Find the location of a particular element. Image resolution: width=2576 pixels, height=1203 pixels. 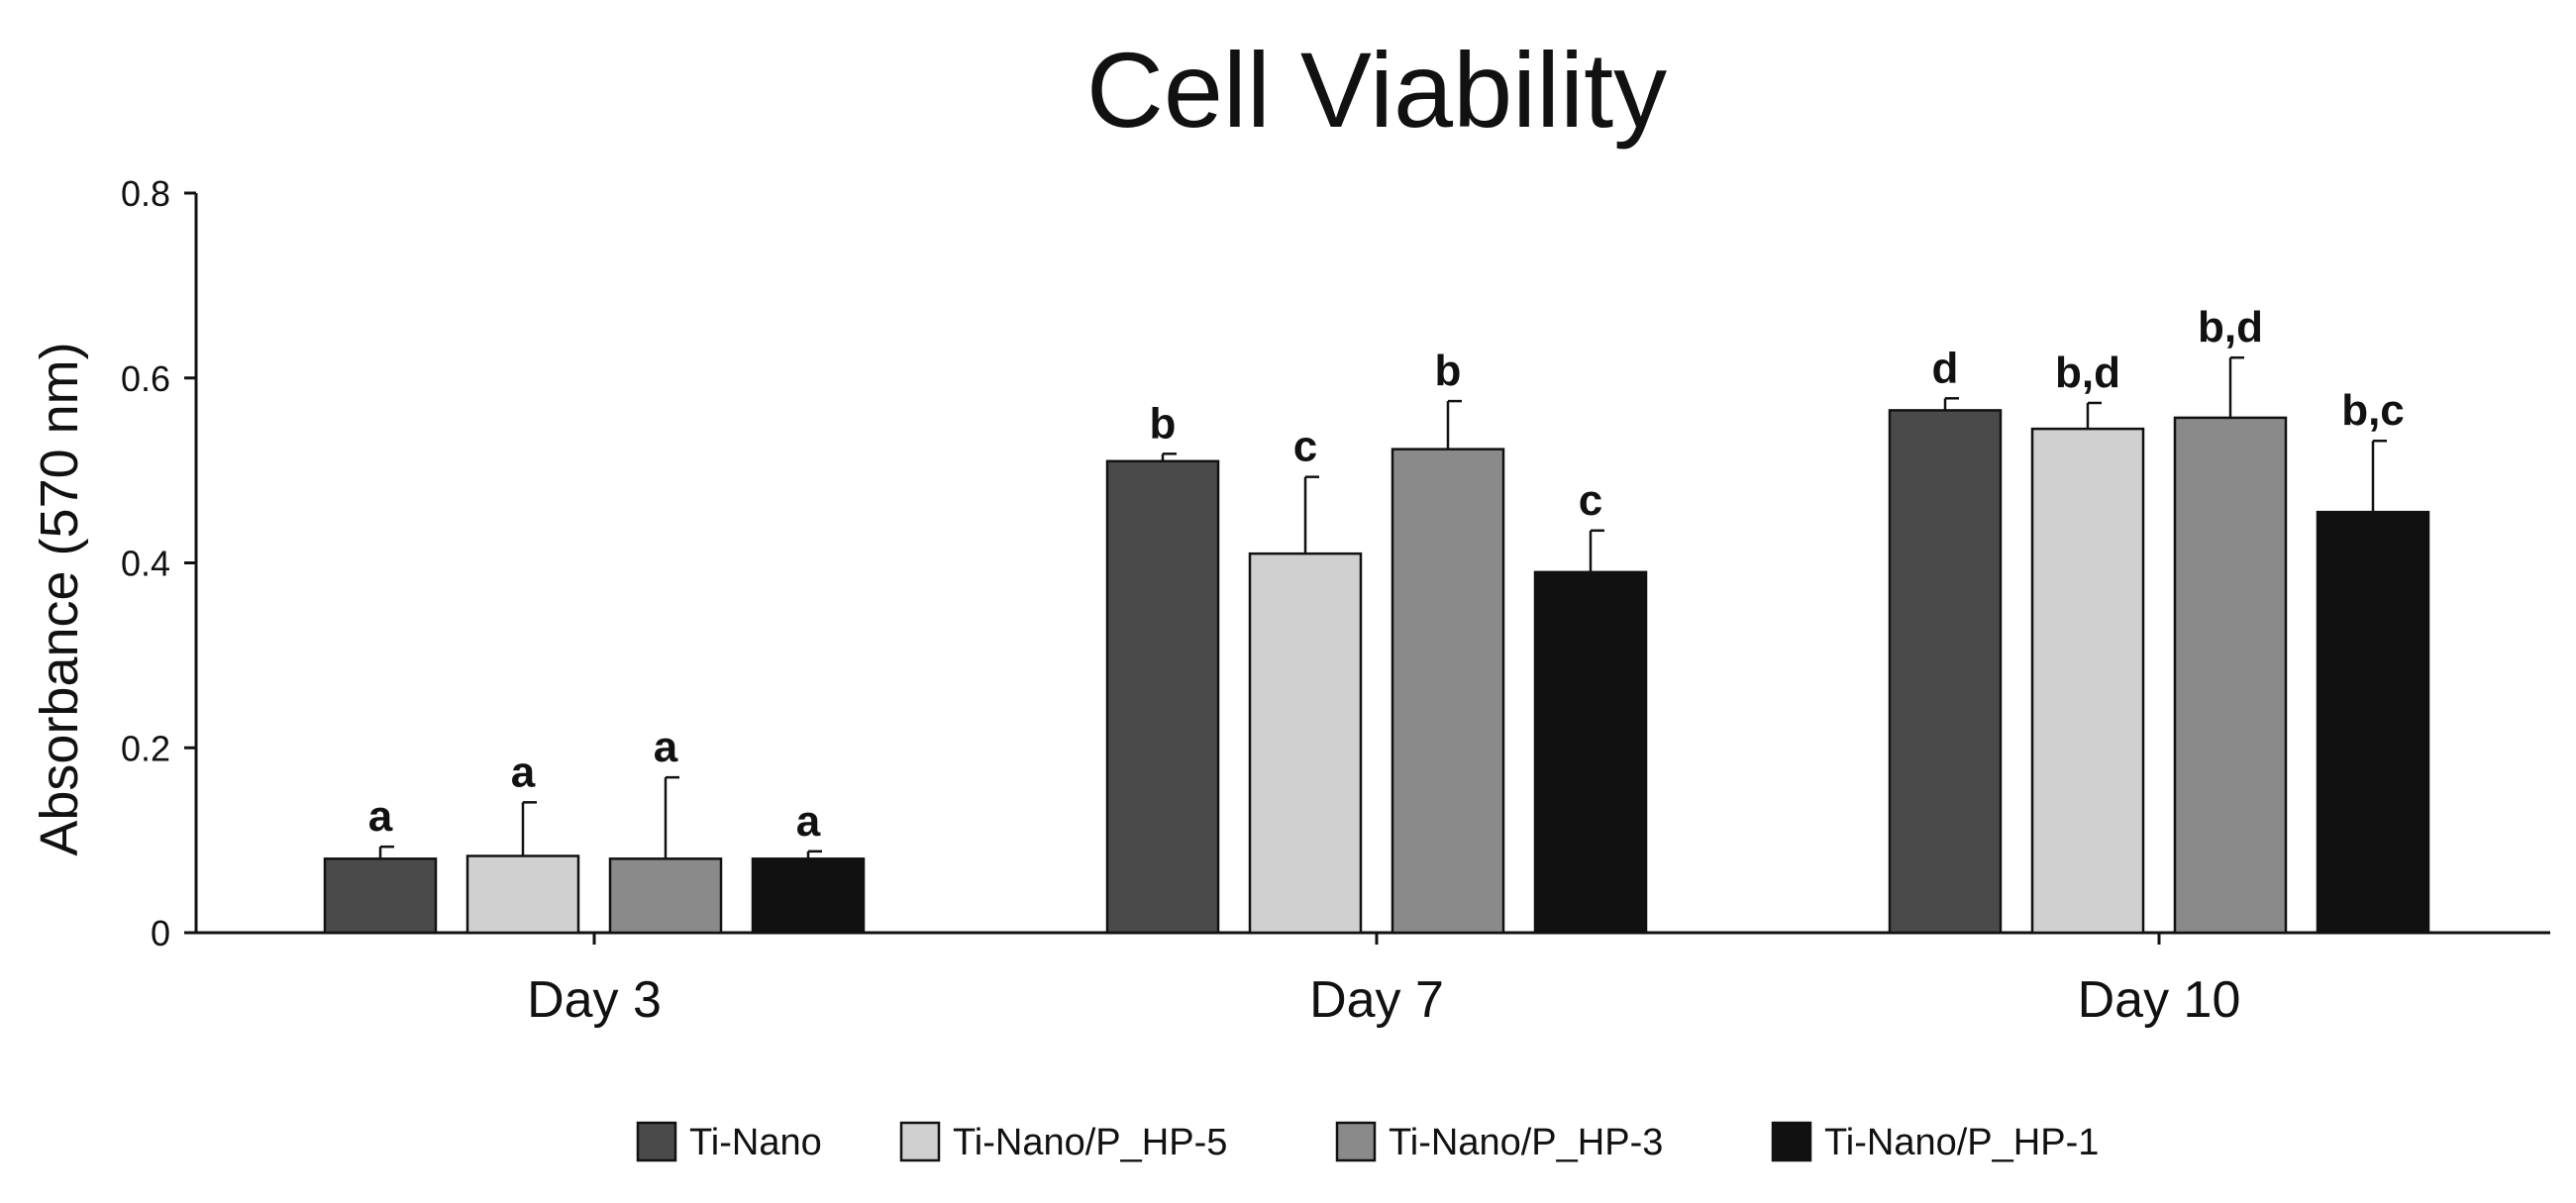

x-tick-label: Day 3 is located at coordinates (594, 1000).